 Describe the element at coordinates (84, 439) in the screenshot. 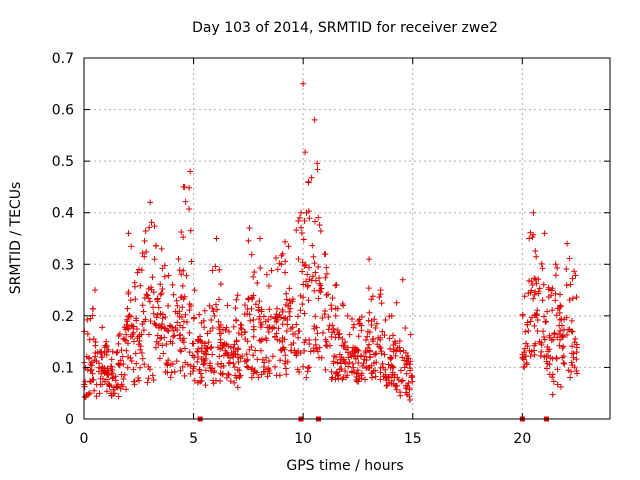

I see `x-tick-label: 0` at that location.